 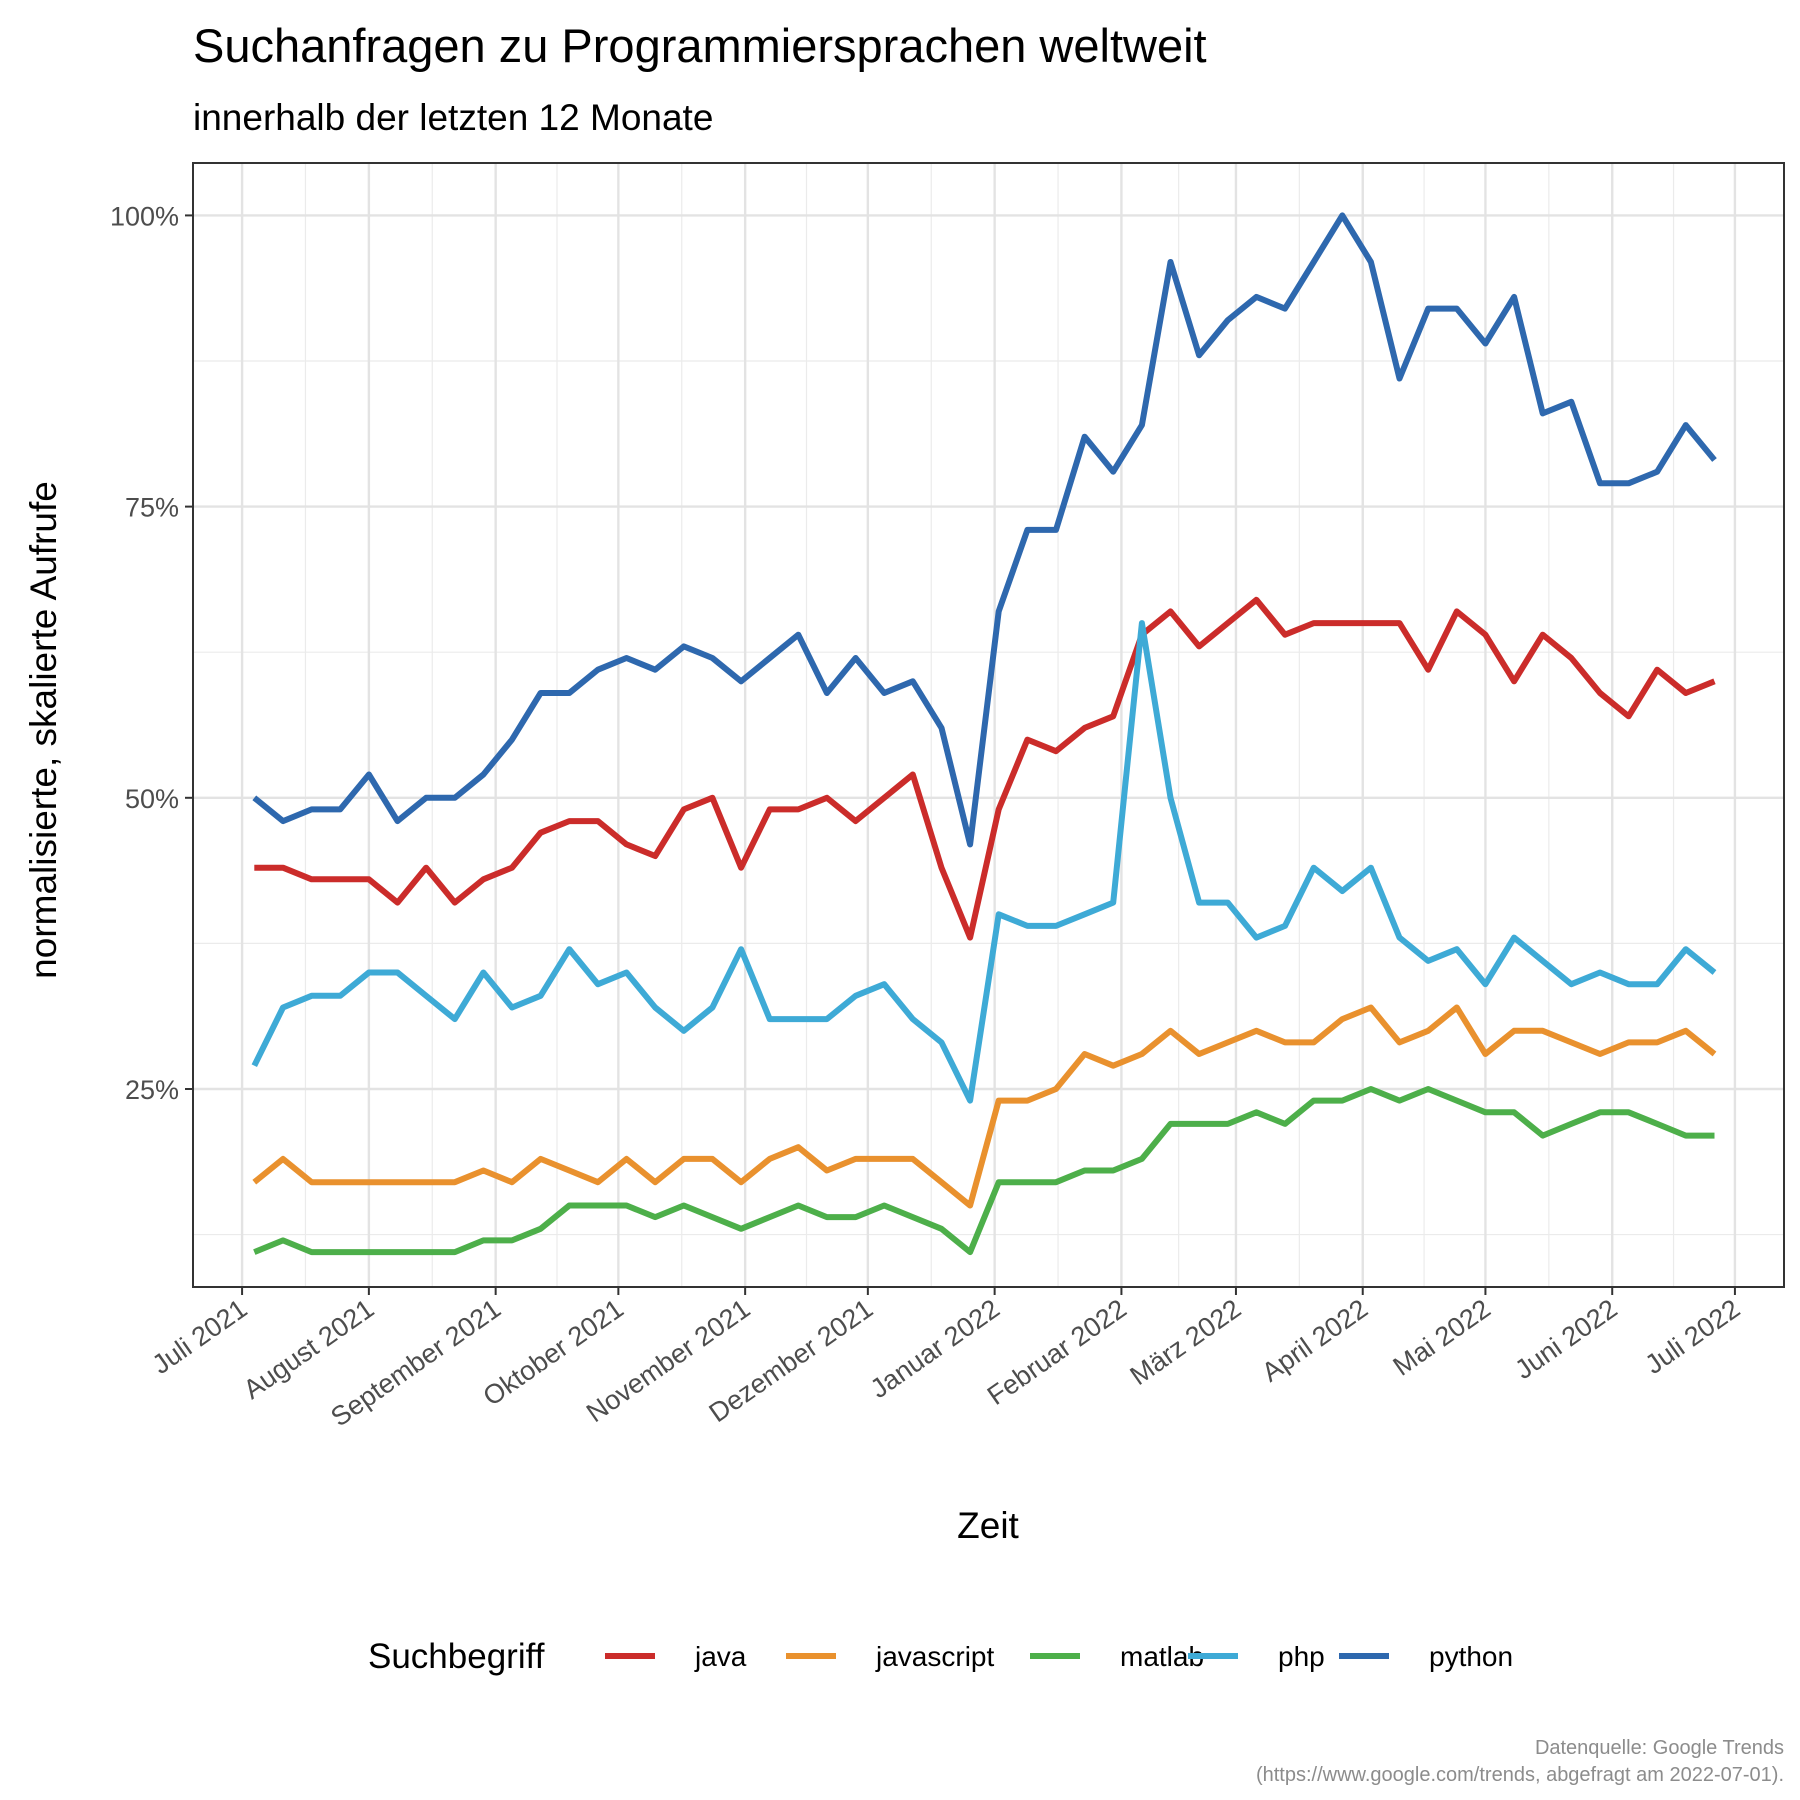 I want to click on x-tick-label: Juli 2021, so click(x=200, y=1336).